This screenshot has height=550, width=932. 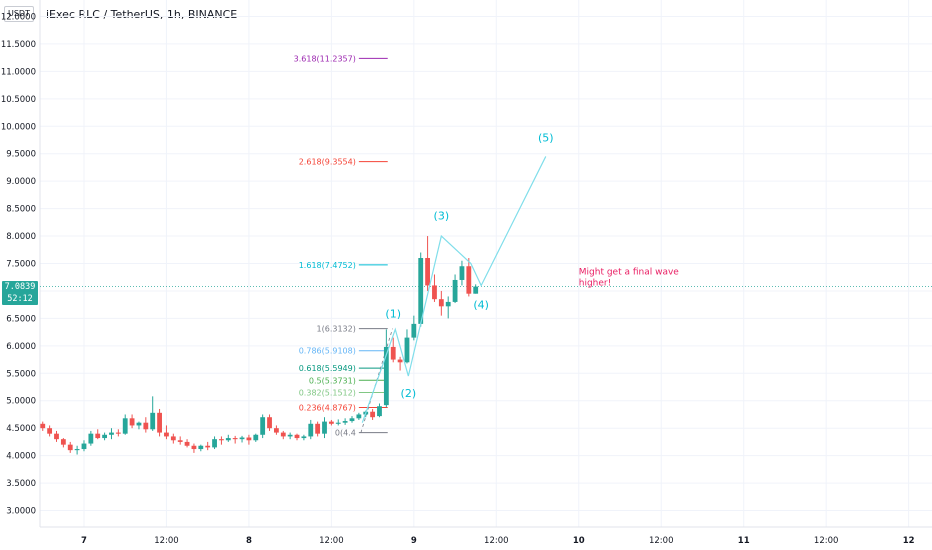 I want to click on bar-countdown: 52:12, so click(x=20, y=299).